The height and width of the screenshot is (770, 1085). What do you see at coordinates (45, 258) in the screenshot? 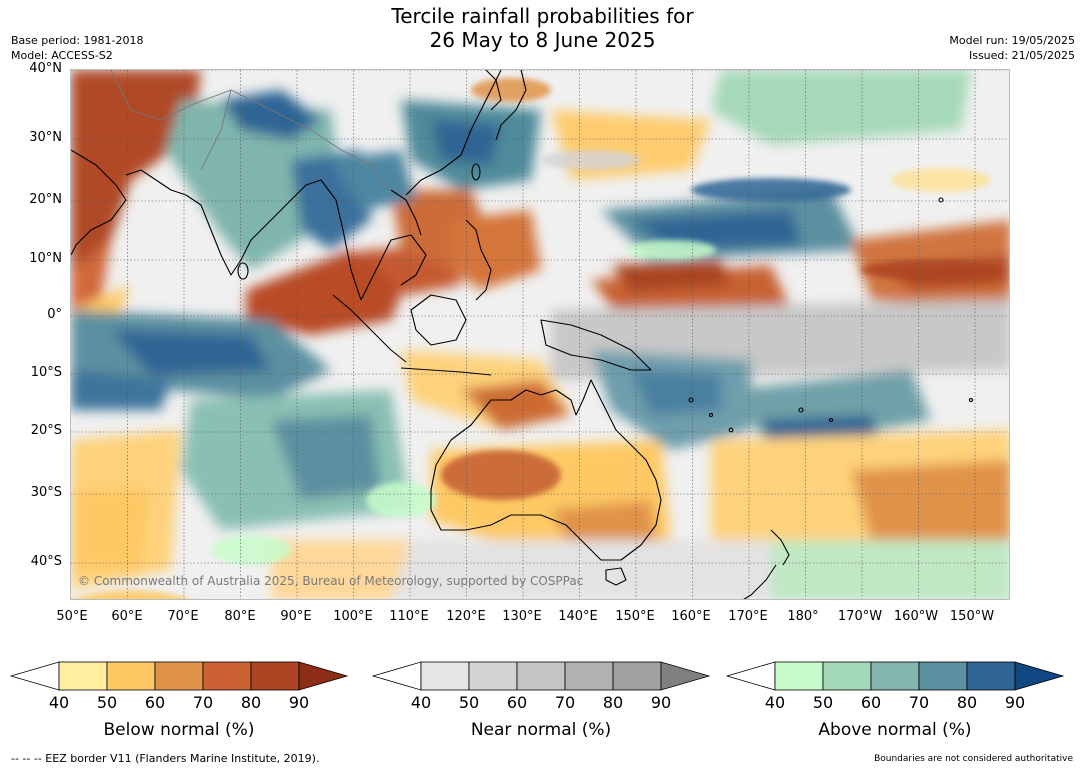
I see `lat-label: 10°N` at bounding box center [45, 258].